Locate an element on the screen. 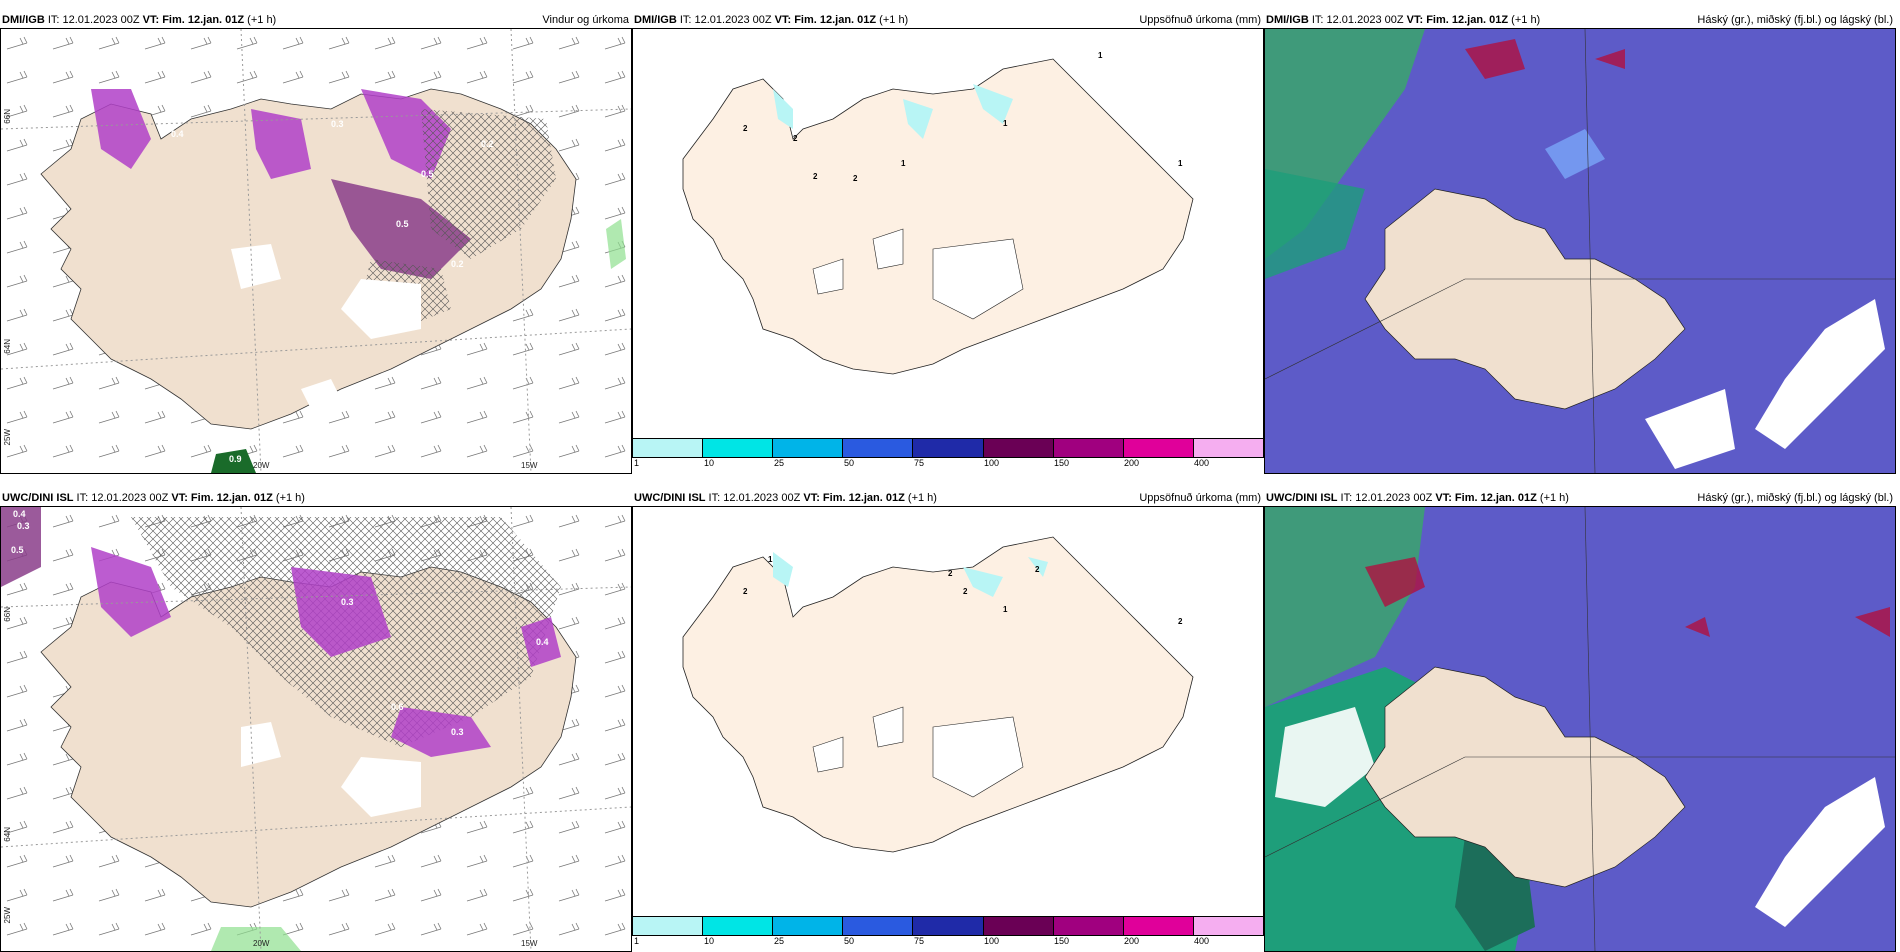  precip-value: 0.5 is located at coordinates (402, 224).